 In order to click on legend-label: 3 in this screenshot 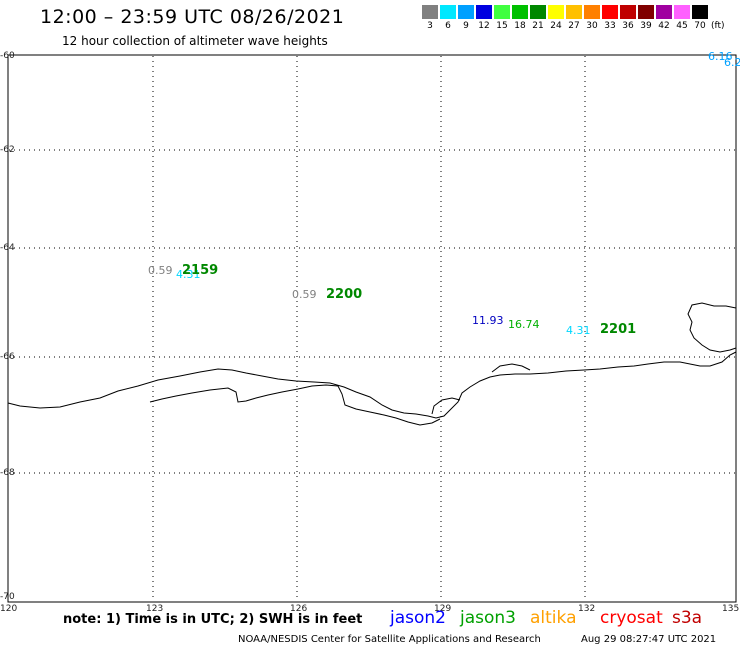, I will do `click(430, 26)`.